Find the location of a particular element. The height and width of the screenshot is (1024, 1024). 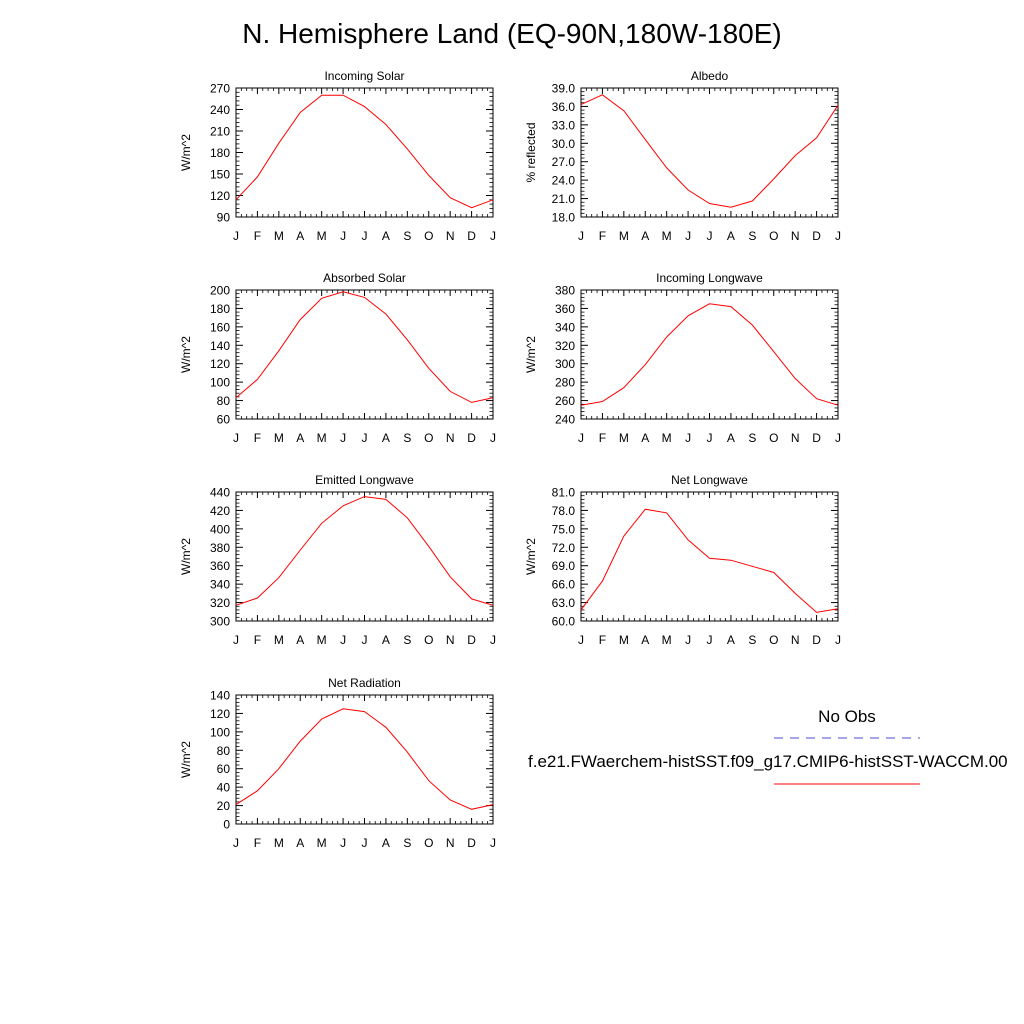

y-axis-label: W/m^2 is located at coordinates (186, 759).